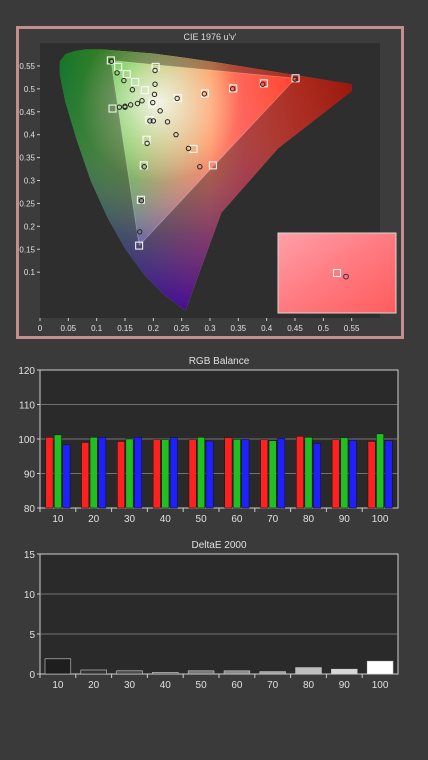  I want to click on y-tick-label: 5, so click(32, 635).